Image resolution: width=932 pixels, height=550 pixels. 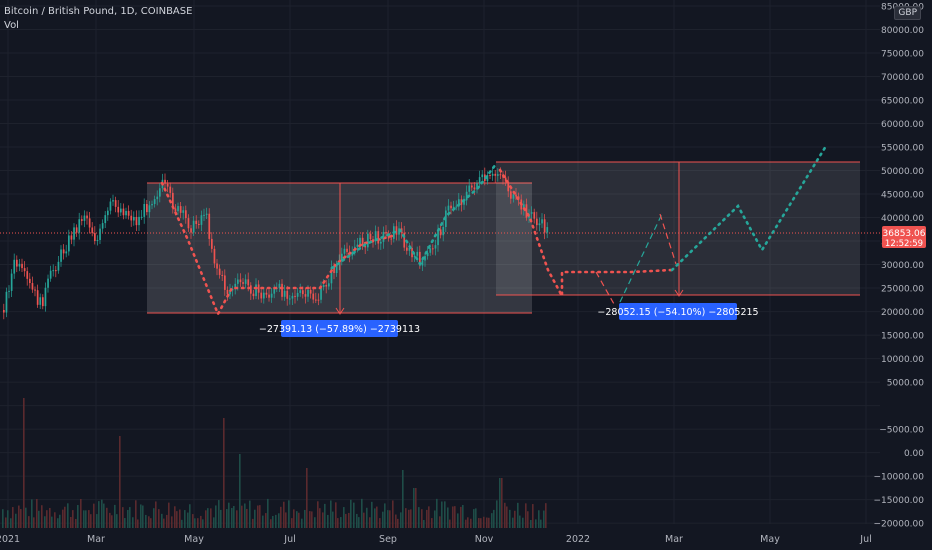 I want to click on countdown-timer: 12:52:59, so click(x=904, y=244).